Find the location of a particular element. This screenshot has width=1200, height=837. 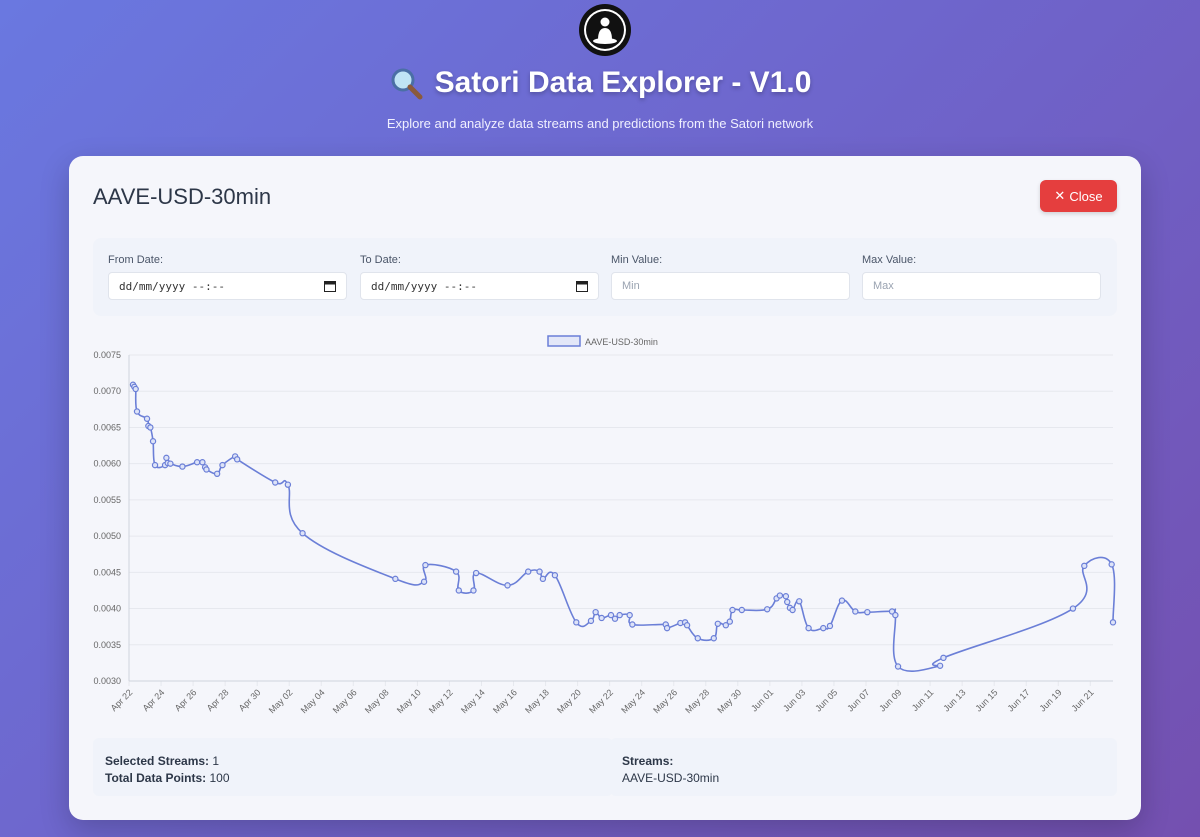

x-tick-label: May 20 is located at coordinates (569, 701).